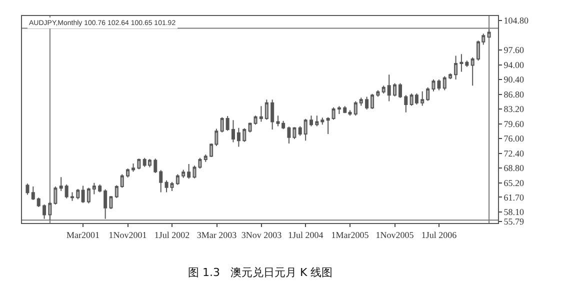  I want to click on x-tick-label: 3Nov 2003, so click(261, 235).